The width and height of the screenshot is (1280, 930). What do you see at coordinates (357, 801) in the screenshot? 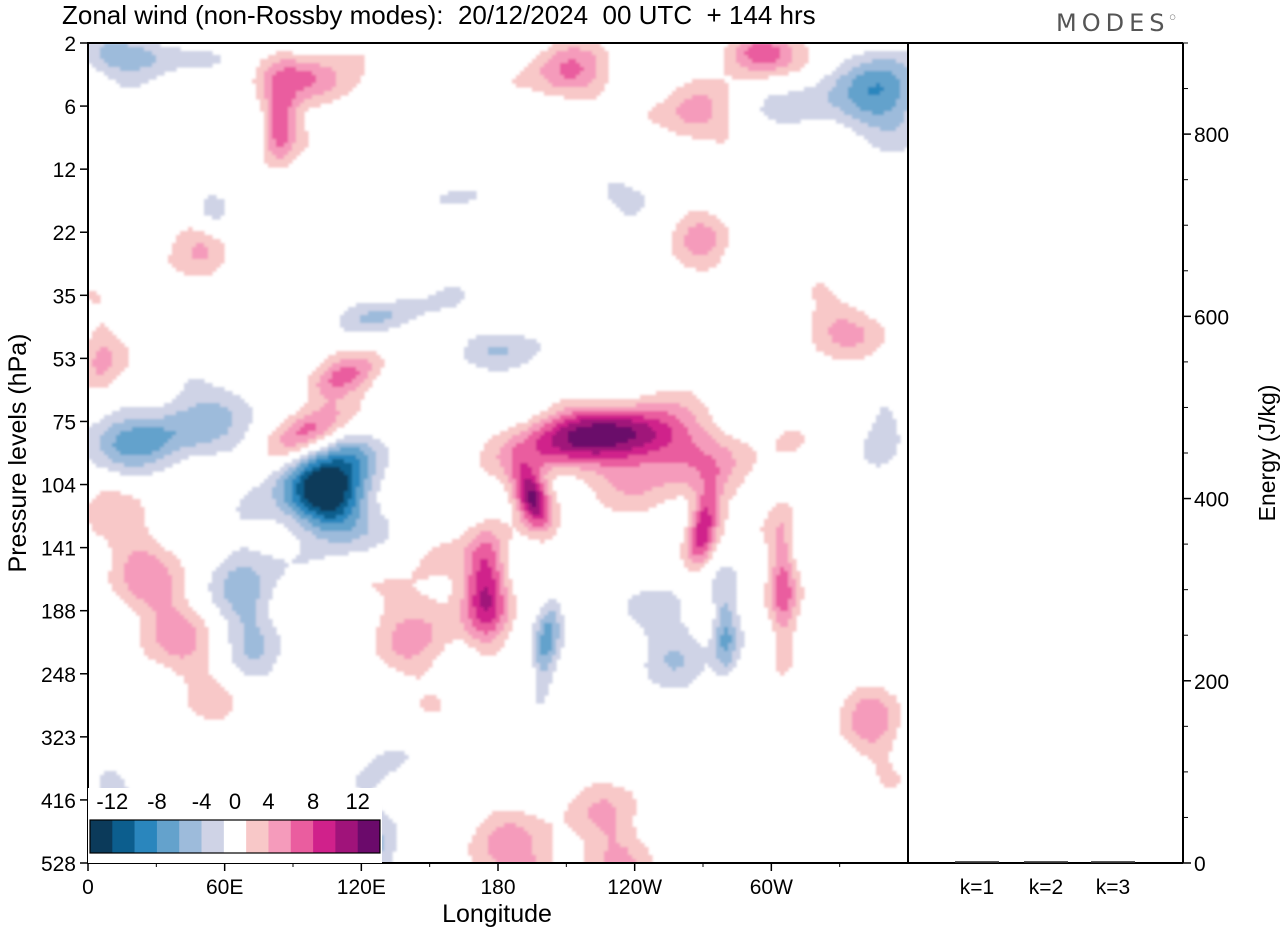
I see `colorbar-tick-label: 12` at bounding box center [357, 801].